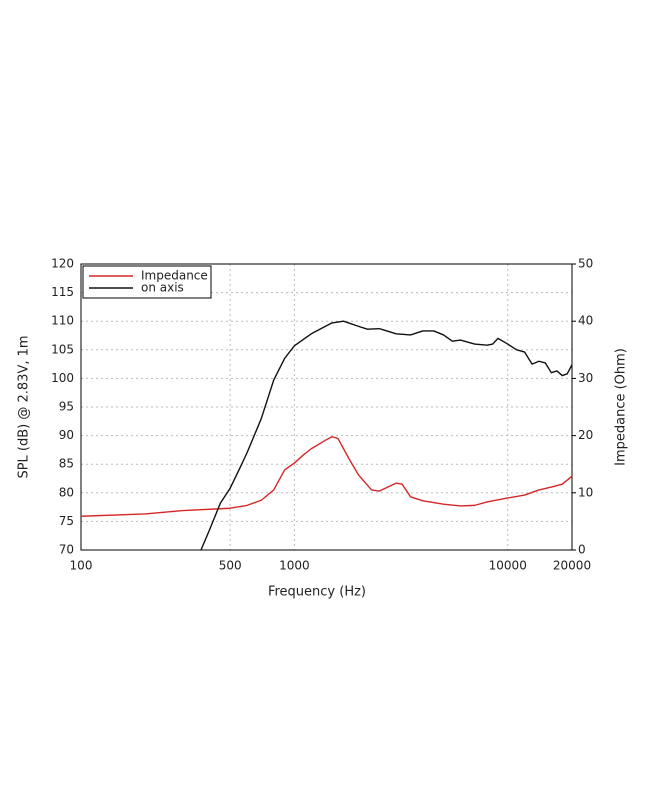 This screenshot has height=798, width=650. What do you see at coordinates (326, 476) in the screenshot?
I see `series-line` at bounding box center [326, 476].